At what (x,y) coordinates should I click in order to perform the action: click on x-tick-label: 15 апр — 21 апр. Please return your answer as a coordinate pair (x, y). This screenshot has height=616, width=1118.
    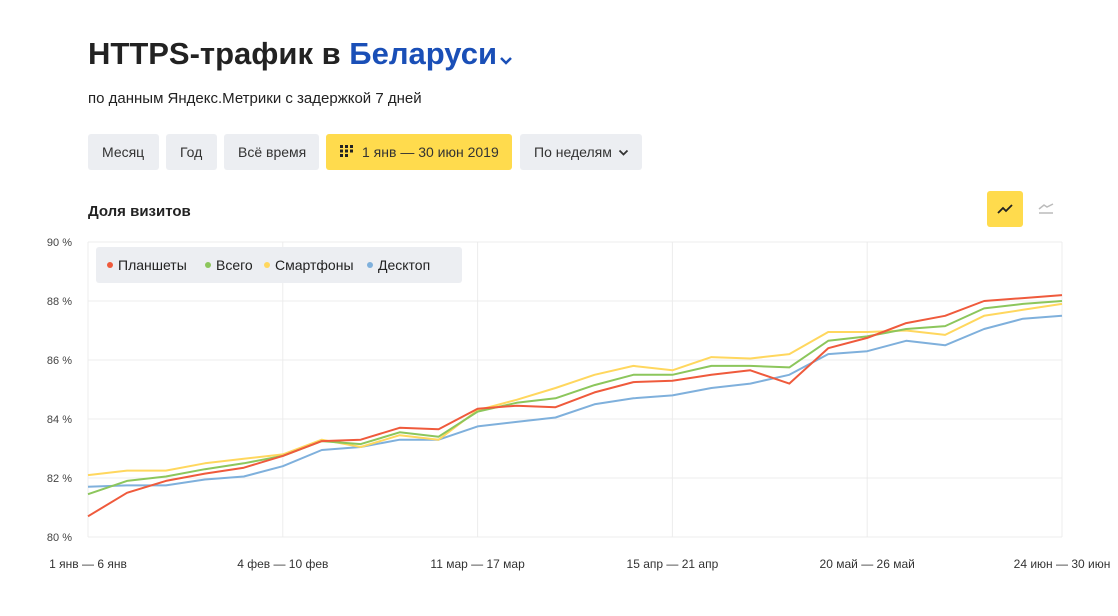
    Looking at the image, I should click on (673, 564).